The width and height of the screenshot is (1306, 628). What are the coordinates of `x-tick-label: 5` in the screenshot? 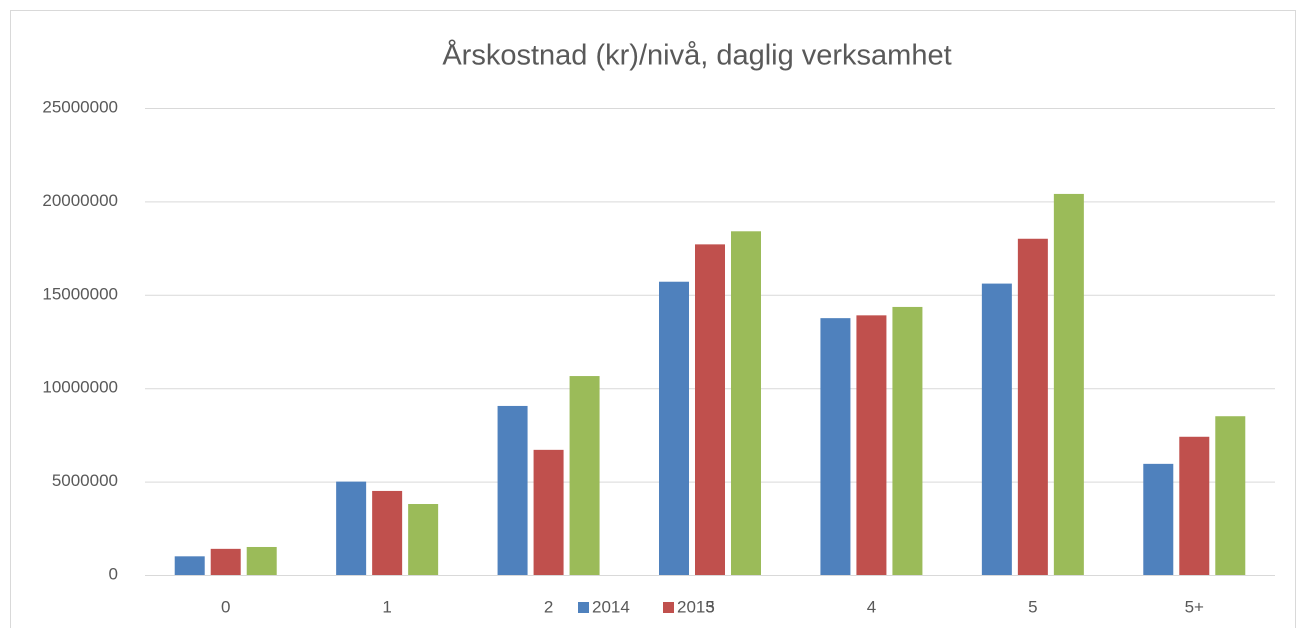 It's located at (1032, 606).